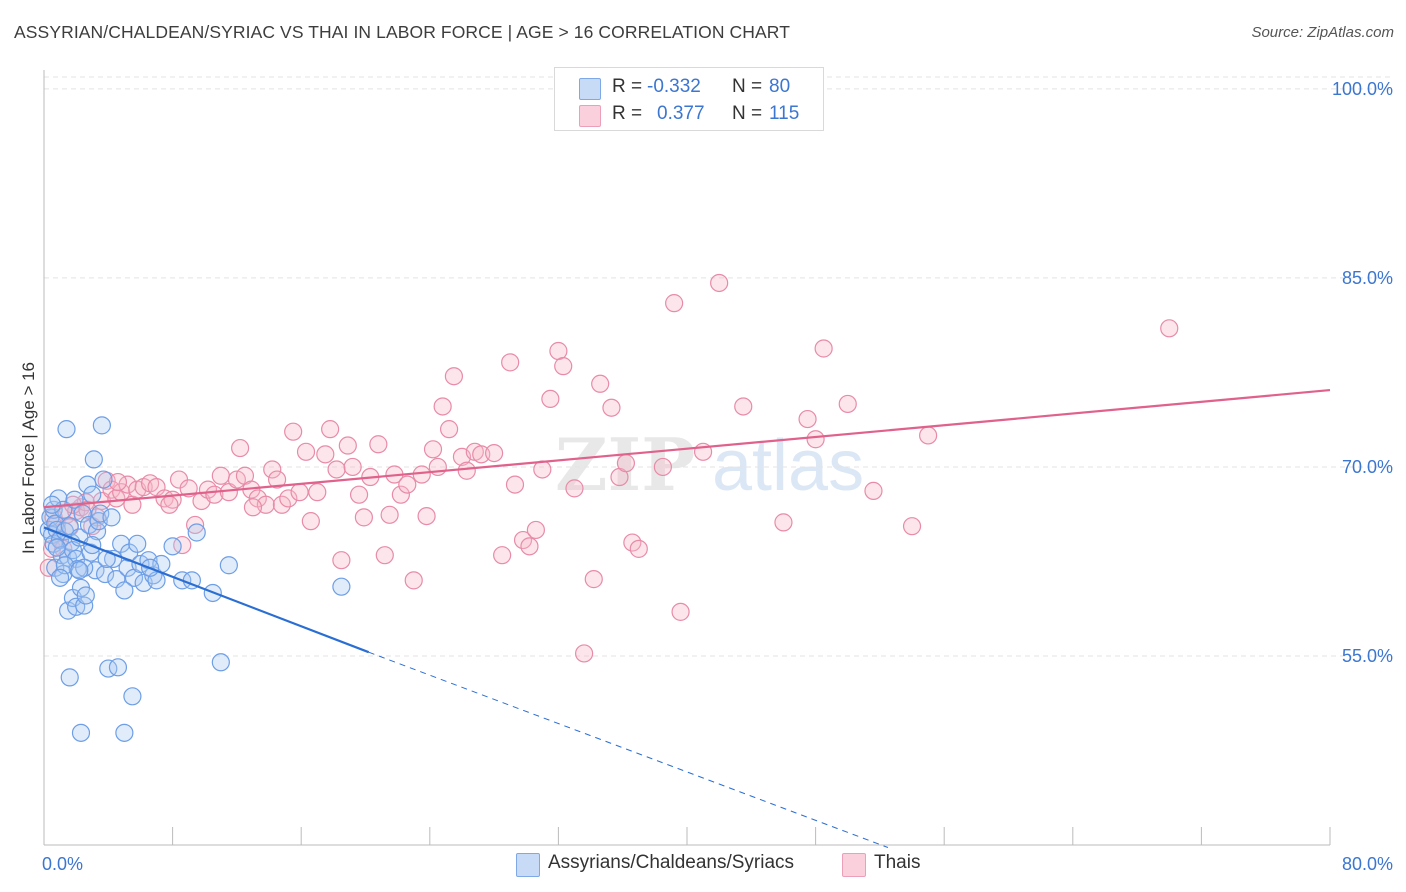 The width and height of the screenshot is (1406, 892). What do you see at coordinates (1367, 278) in the screenshot?
I see `y-tick-label: 85.0%` at bounding box center [1367, 278].